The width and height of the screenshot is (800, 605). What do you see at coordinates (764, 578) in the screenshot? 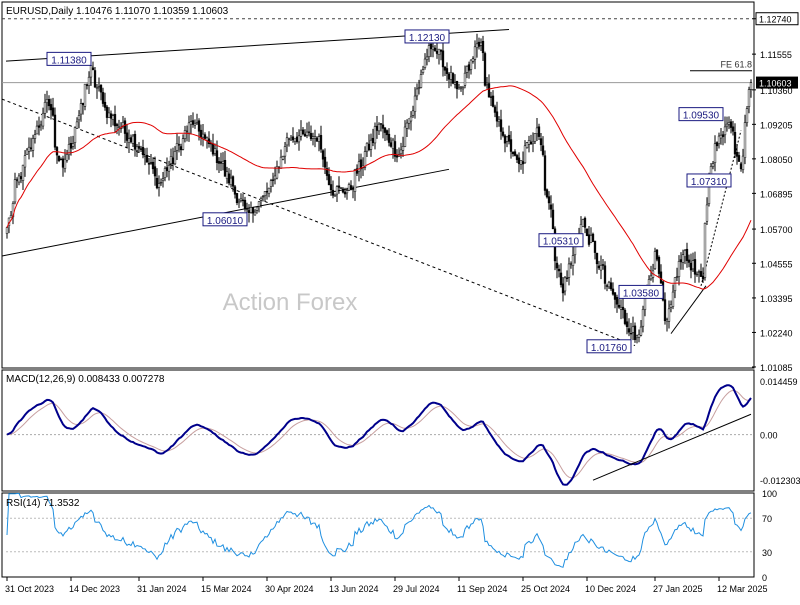
I see `rsi-axis-label: 0` at bounding box center [764, 578].